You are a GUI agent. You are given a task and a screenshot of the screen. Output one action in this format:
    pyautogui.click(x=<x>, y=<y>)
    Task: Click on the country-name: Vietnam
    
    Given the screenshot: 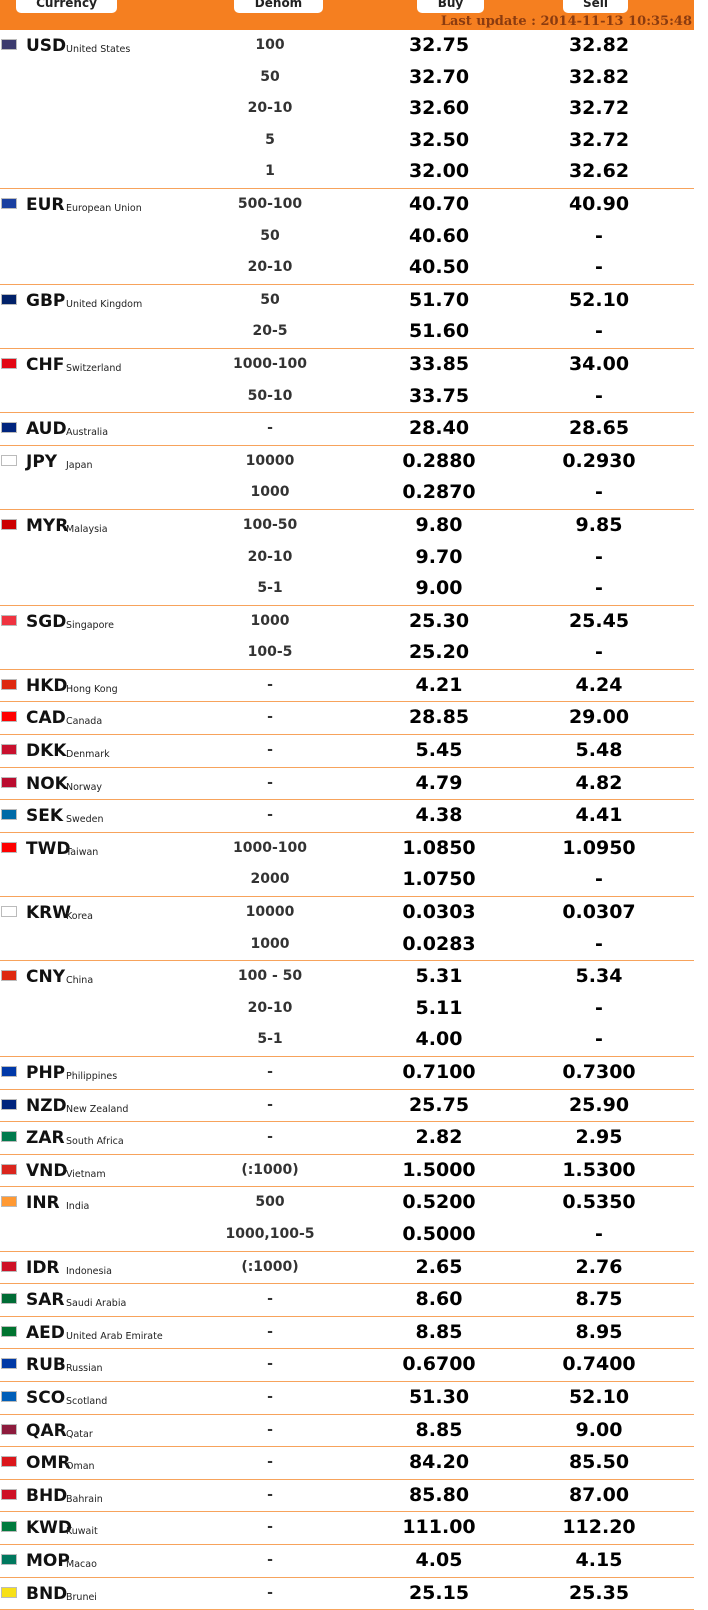 What is the action you would take?
    pyautogui.click(x=86, y=1174)
    